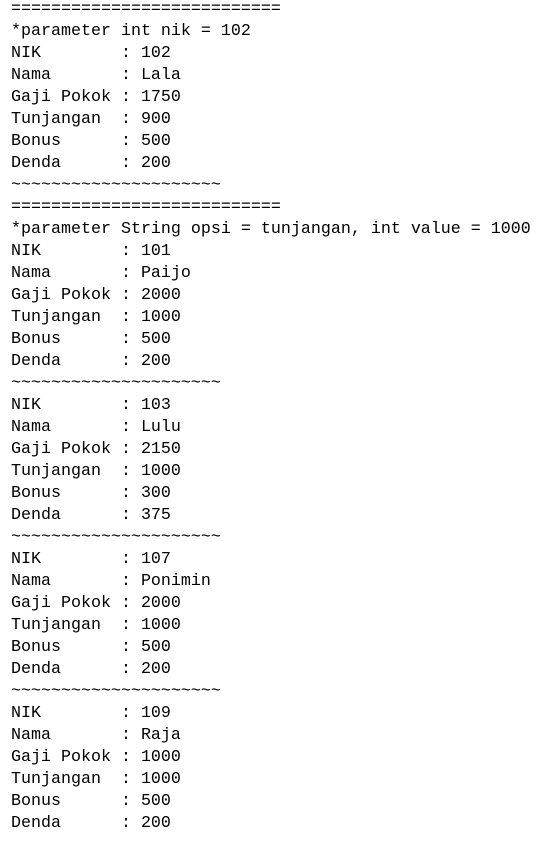 The height and width of the screenshot is (841, 555). Describe the element at coordinates (96, 449) in the screenshot. I see `console-line: Gaji Pokok : 2150` at that location.